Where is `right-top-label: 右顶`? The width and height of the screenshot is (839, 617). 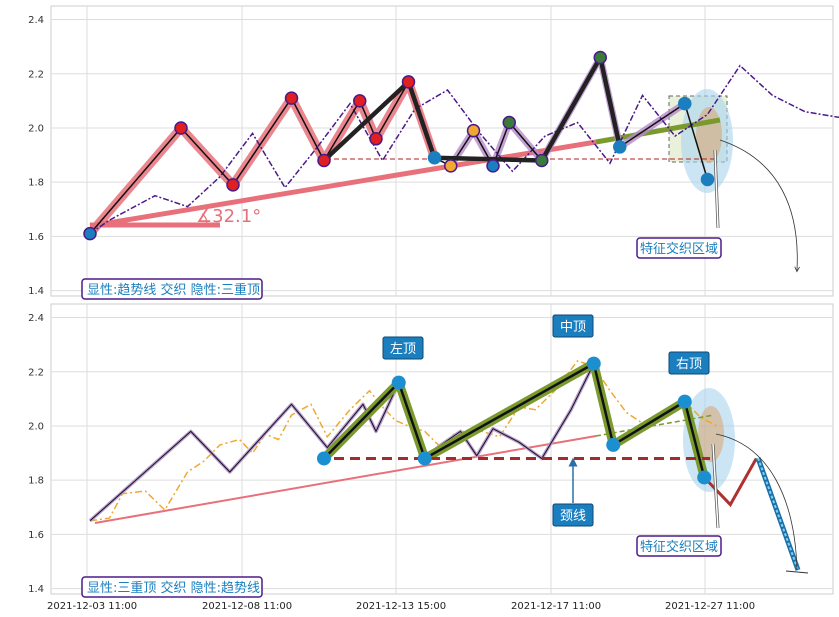
right-top-label: 右顶 is located at coordinates (689, 364).